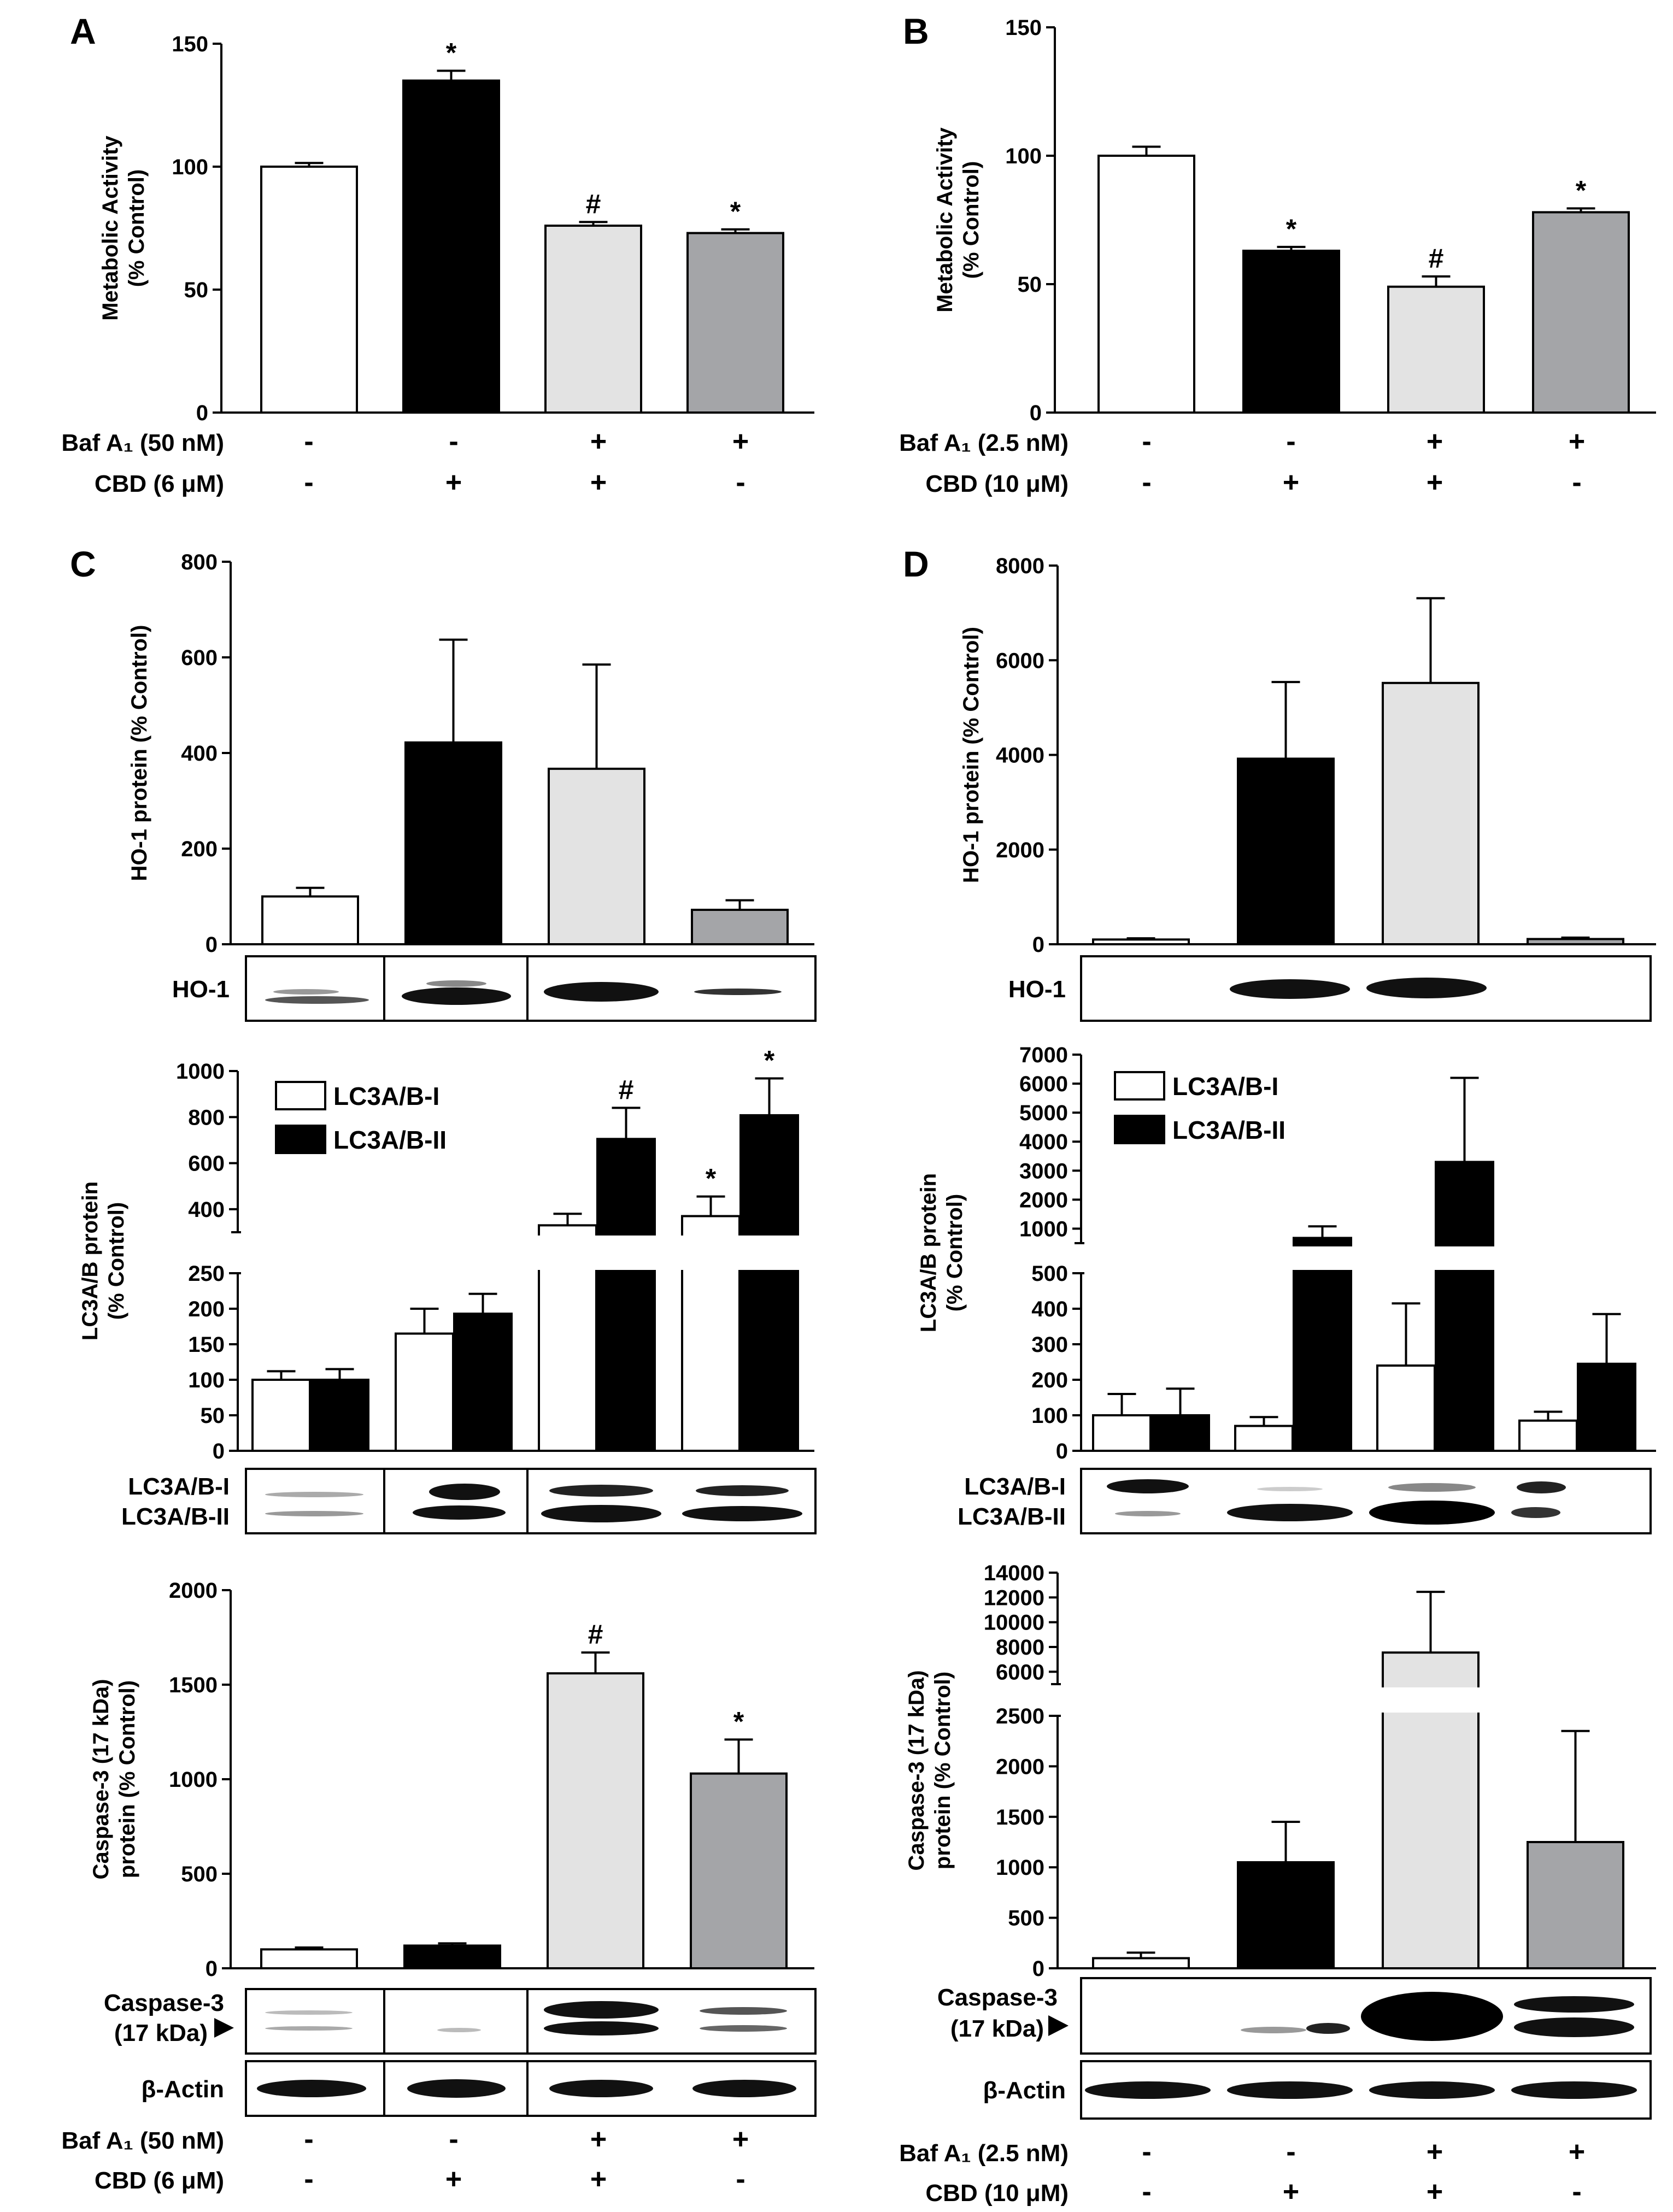  I want to click on cond-c-cbd-sign: +, so click(454, 2179).